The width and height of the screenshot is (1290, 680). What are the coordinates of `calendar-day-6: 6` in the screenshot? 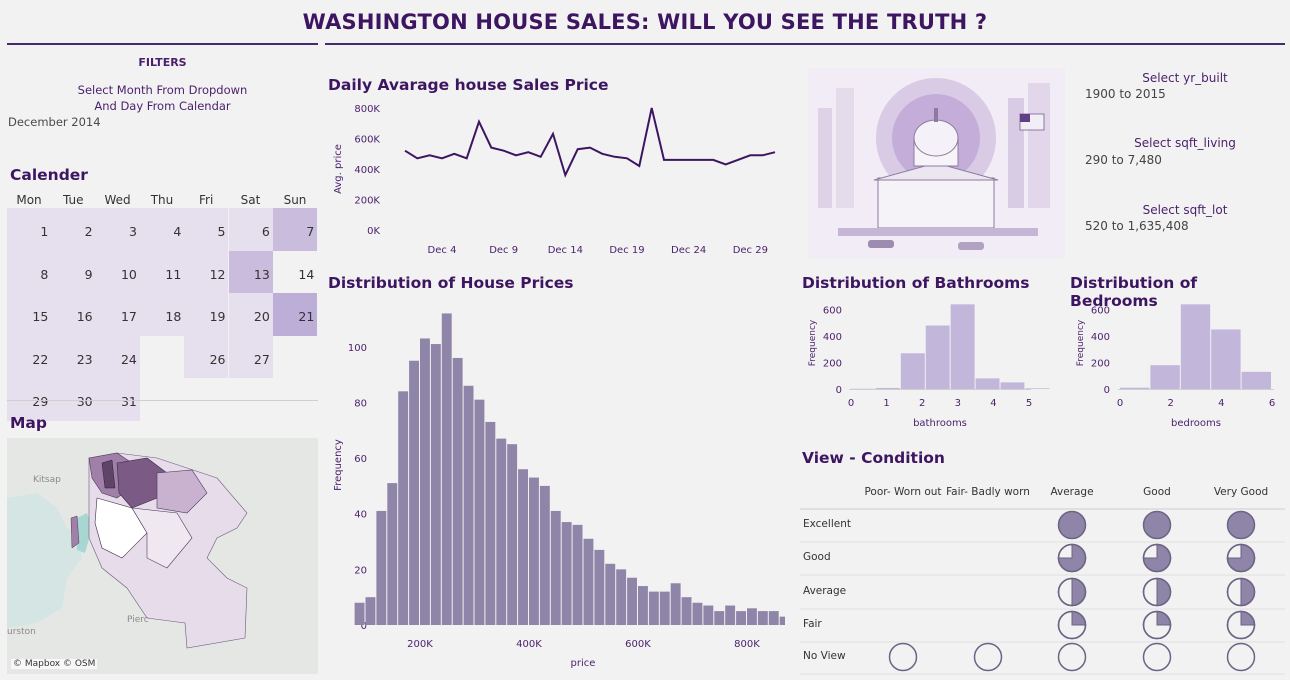 It's located at (250, 229).